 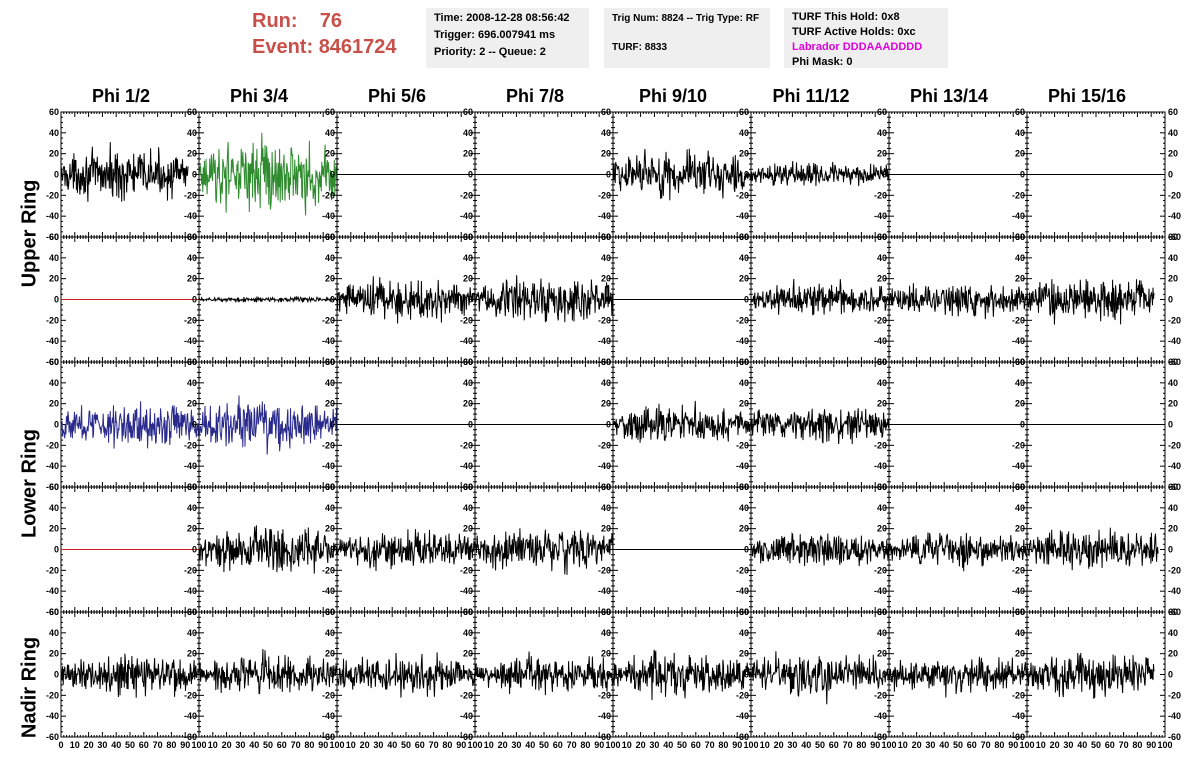 I want to click on column-header-phi-9-10: Phi 9/10, so click(x=673, y=96).